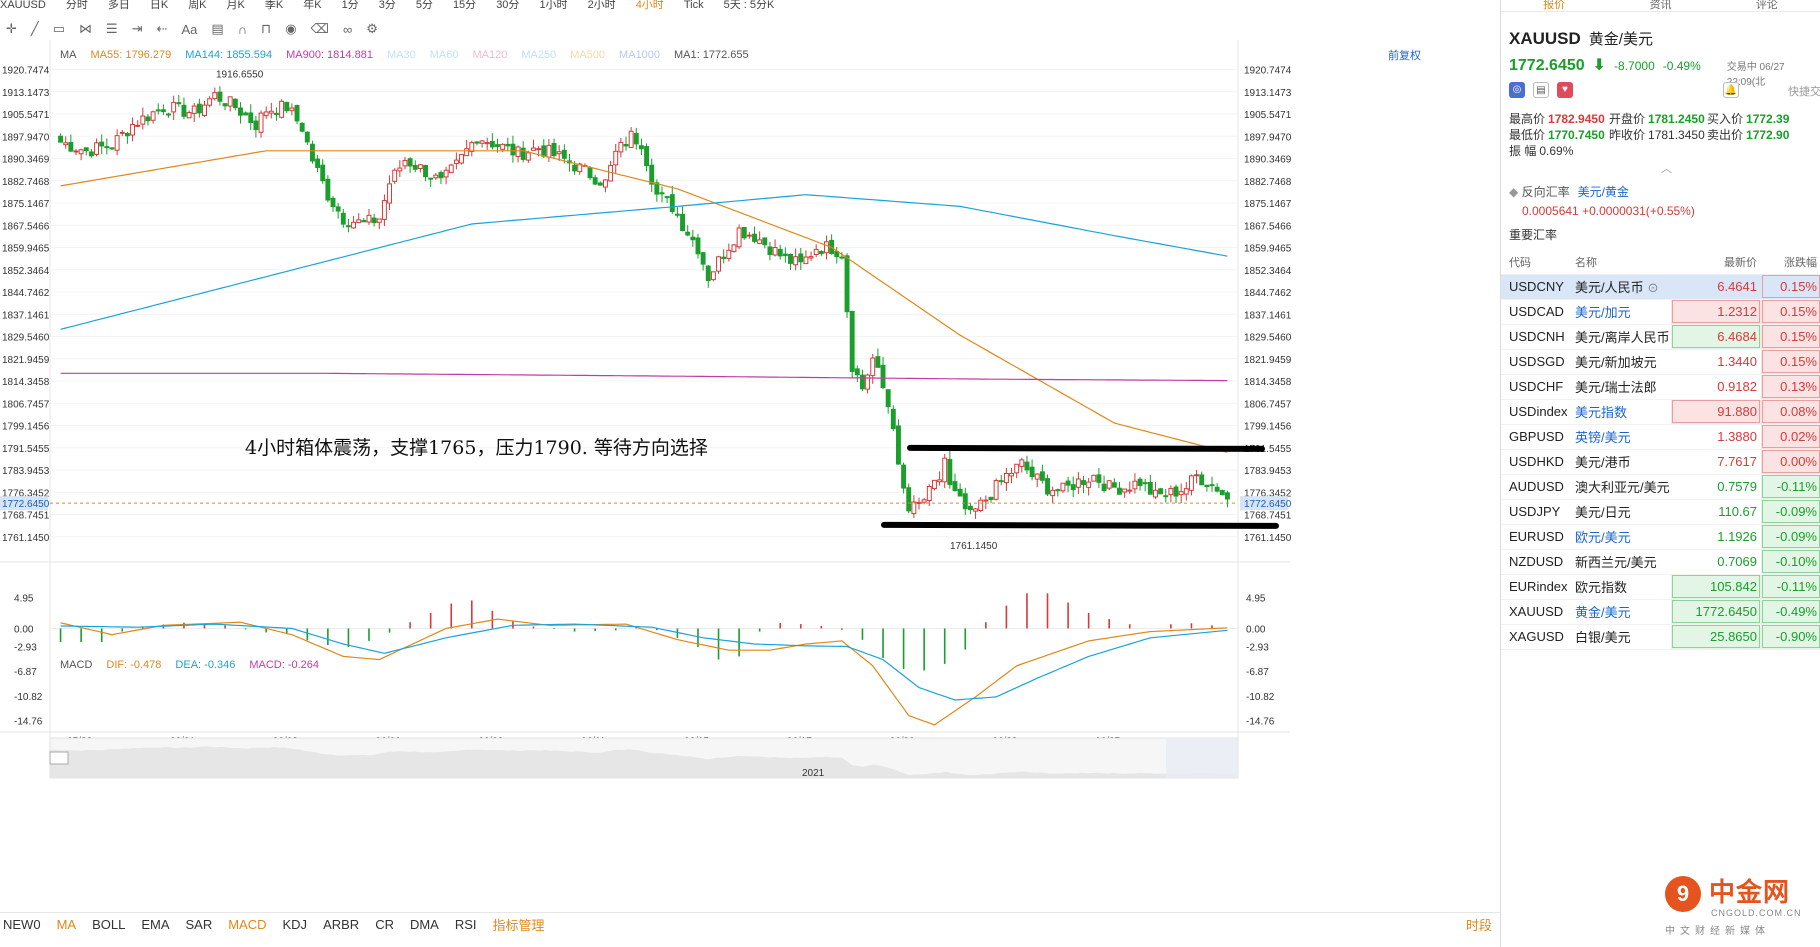 This screenshot has width=1820, height=947. Describe the element at coordinates (387, 5) in the screenshot. I see `period-9: 3分` at that location.